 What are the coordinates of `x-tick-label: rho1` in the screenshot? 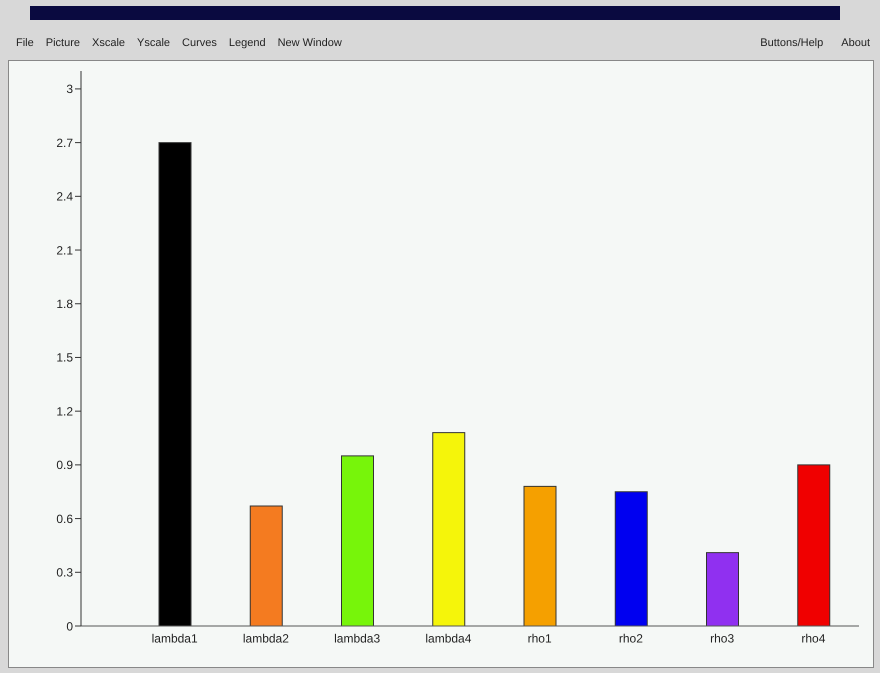 It's located at (540, 639).